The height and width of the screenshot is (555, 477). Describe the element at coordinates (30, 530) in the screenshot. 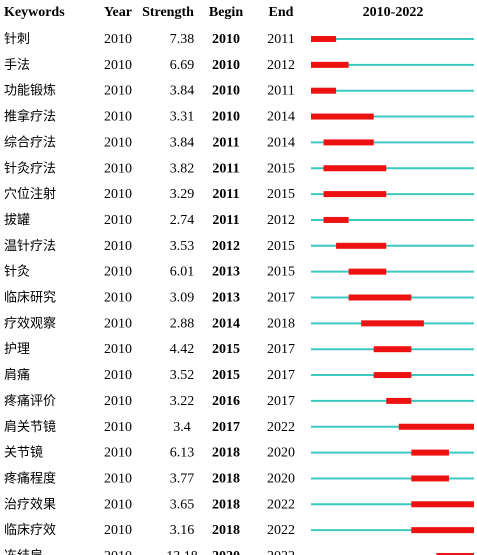

I see `keyword-label: 临床疗效` at that location.